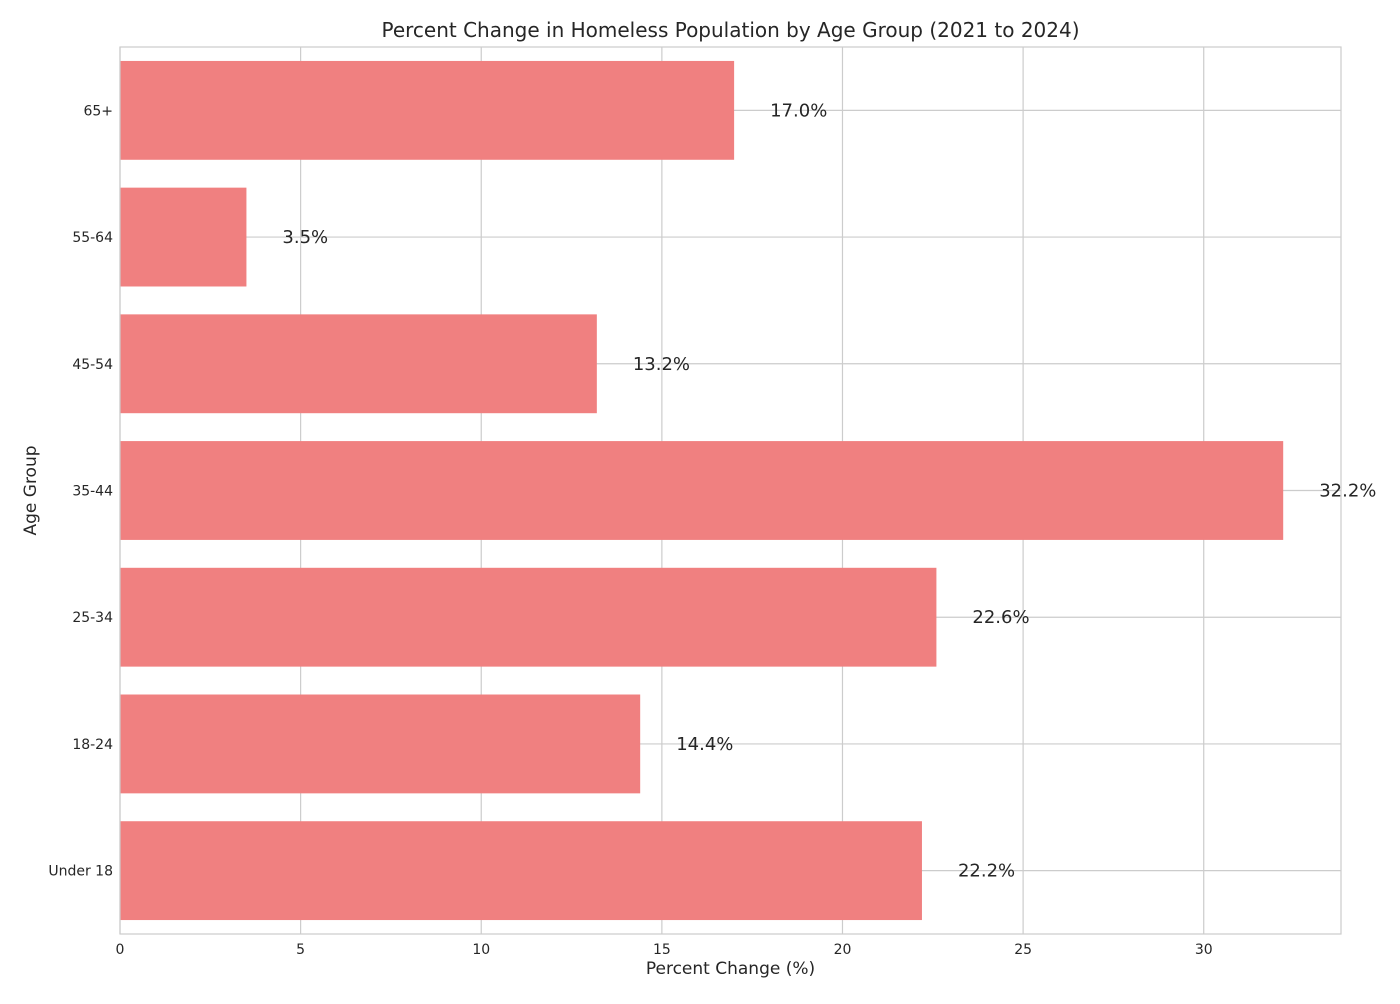 The height and width of the screenshot is (1004, 1400). Describe the element at coordinates (1204, 950) in the screenshot. I see `x-tick-label: 30` at that location.